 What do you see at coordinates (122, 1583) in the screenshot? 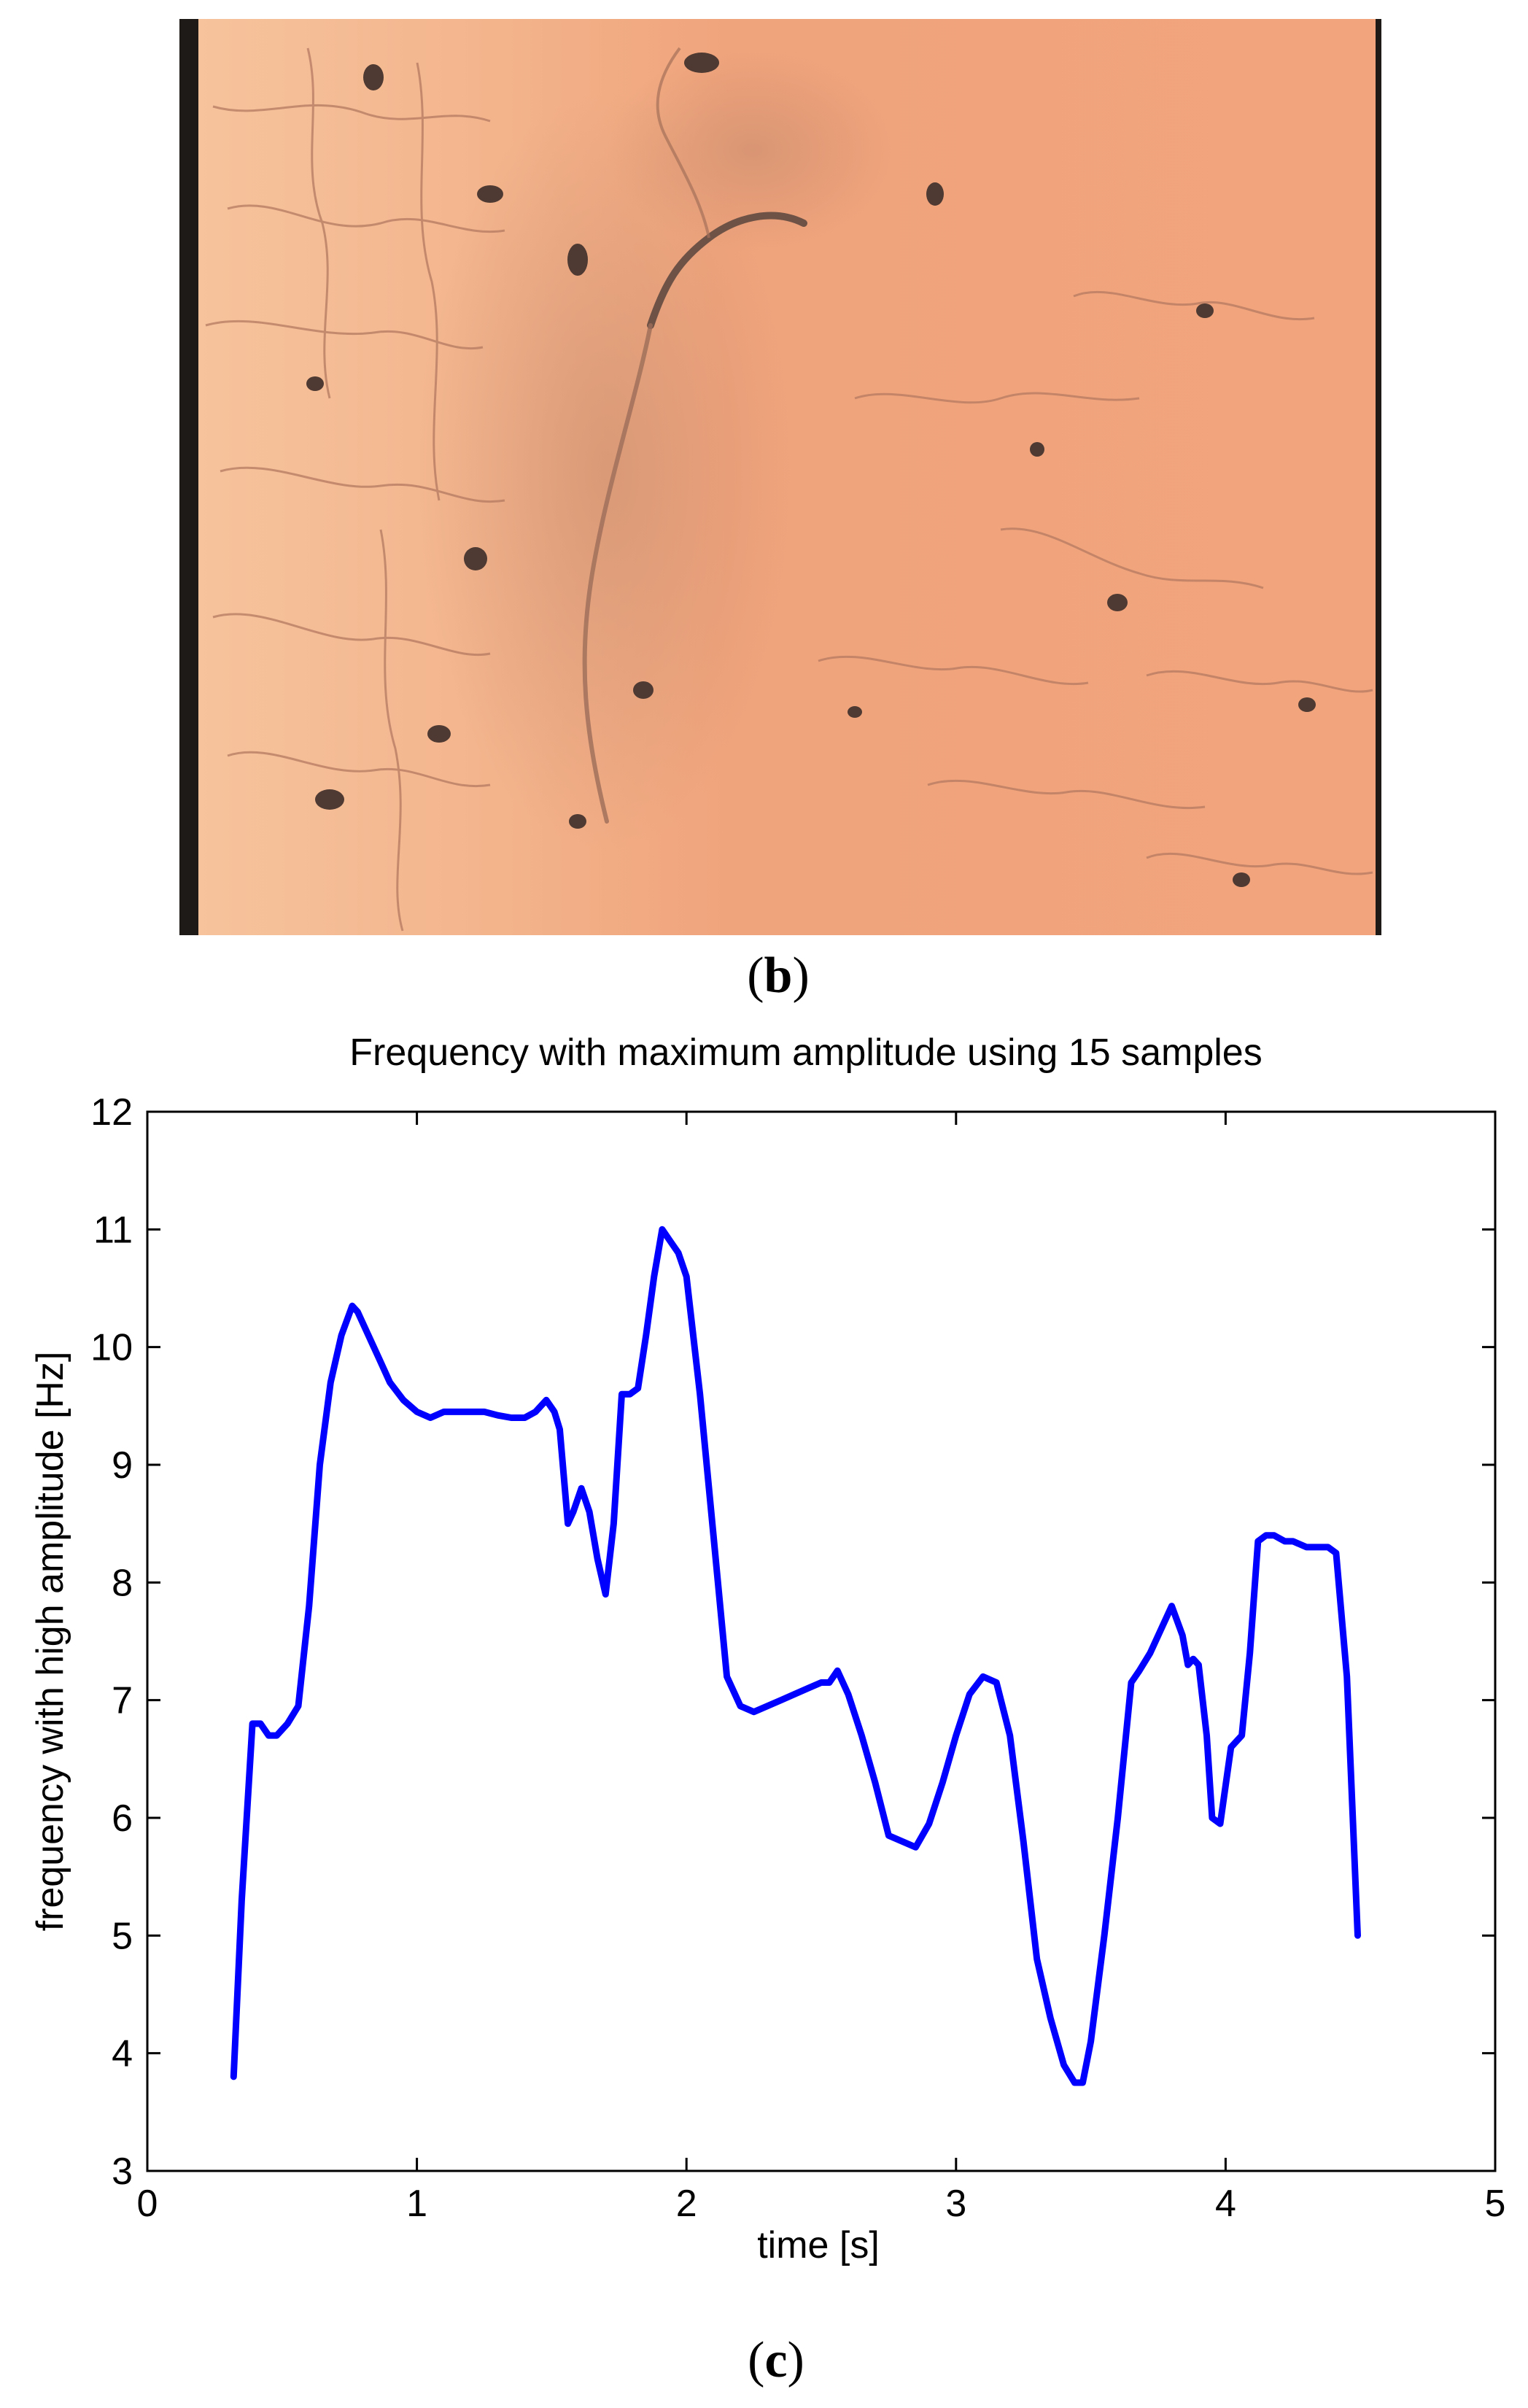
I see `y-tick-label: 8` at bounding box center [122, 1583].